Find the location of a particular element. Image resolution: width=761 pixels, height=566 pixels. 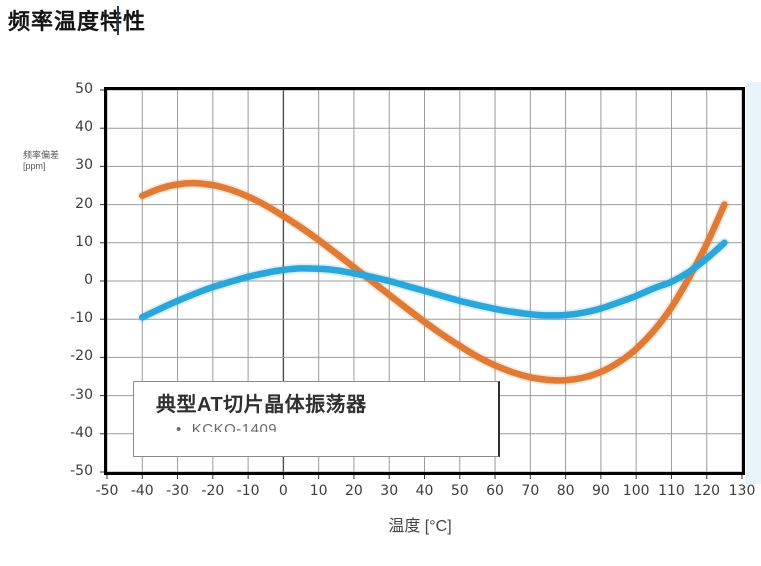

y-tick-label: -40 is located at coordinates (81, 432).